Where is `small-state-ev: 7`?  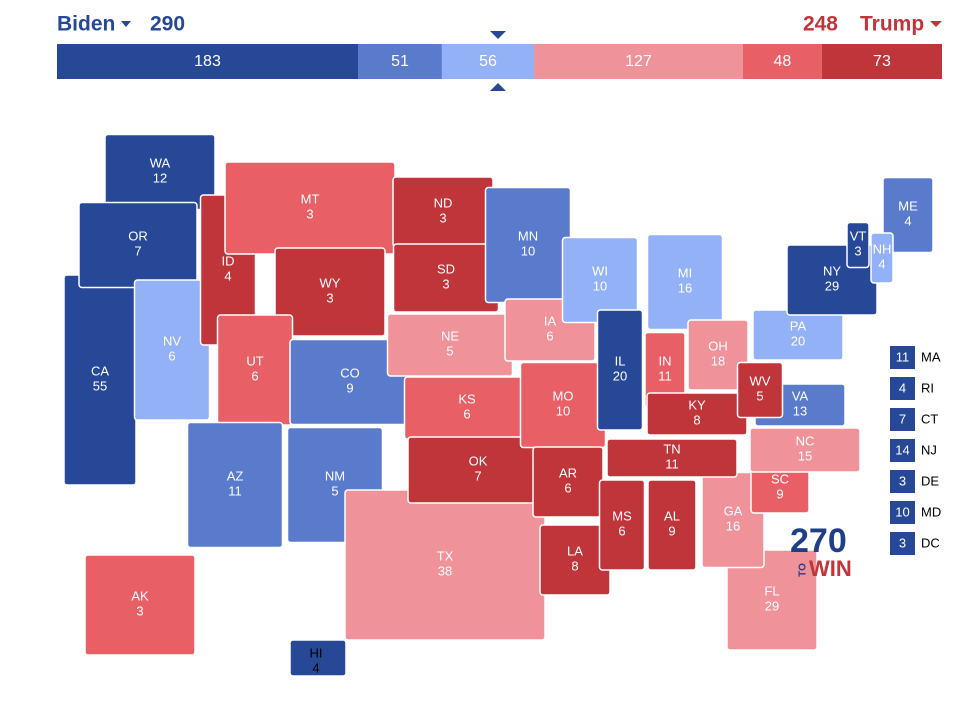 small-state-ev: 7 is located at coordinates (902, 418).